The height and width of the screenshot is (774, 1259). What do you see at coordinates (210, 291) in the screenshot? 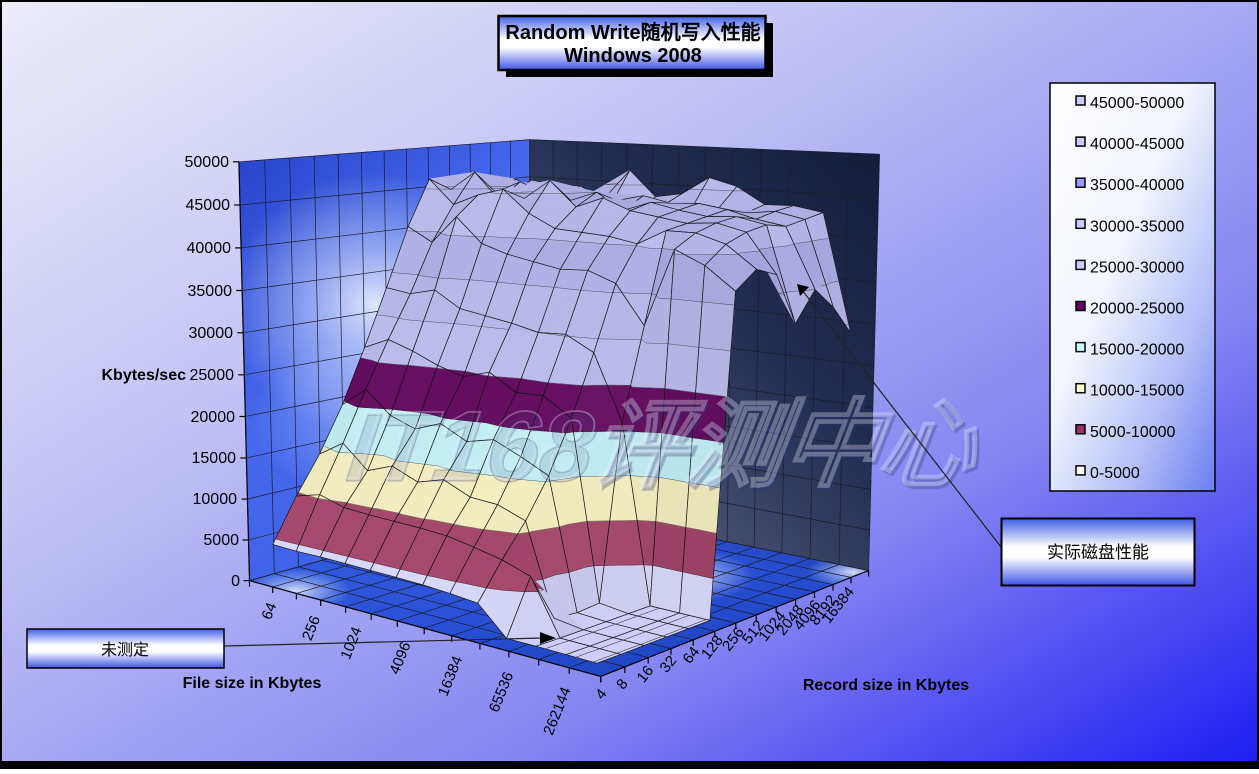
I see `svg-text: 35000` at bounding box center [210, 291].